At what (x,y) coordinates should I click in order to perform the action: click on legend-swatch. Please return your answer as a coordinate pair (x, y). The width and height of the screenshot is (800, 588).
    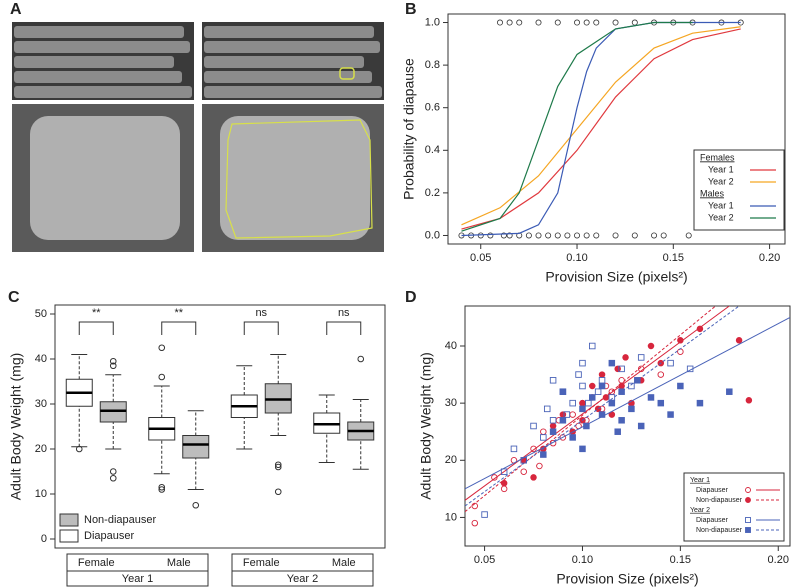
    Looking at the image, I should click on (69, 536).